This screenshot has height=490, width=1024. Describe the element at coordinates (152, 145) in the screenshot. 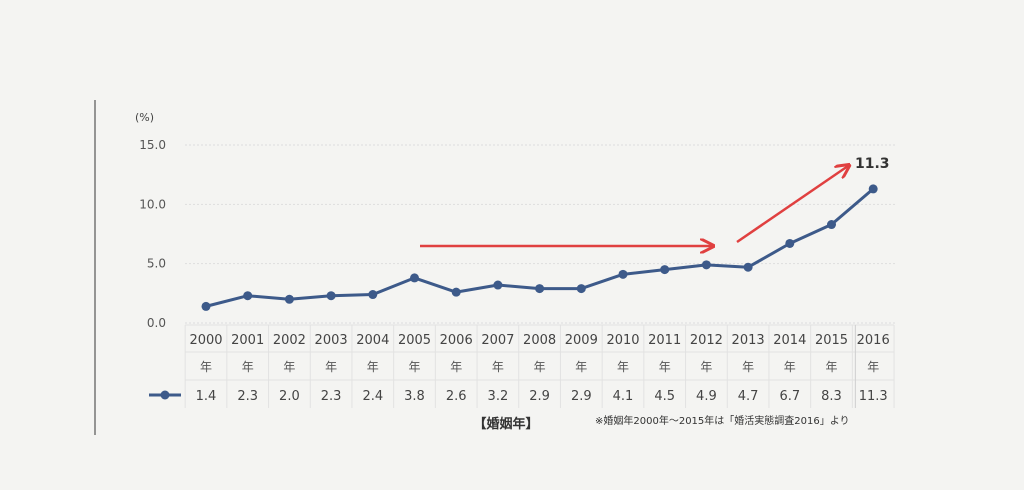

I see `y-tick-label: 15.0` at that location.